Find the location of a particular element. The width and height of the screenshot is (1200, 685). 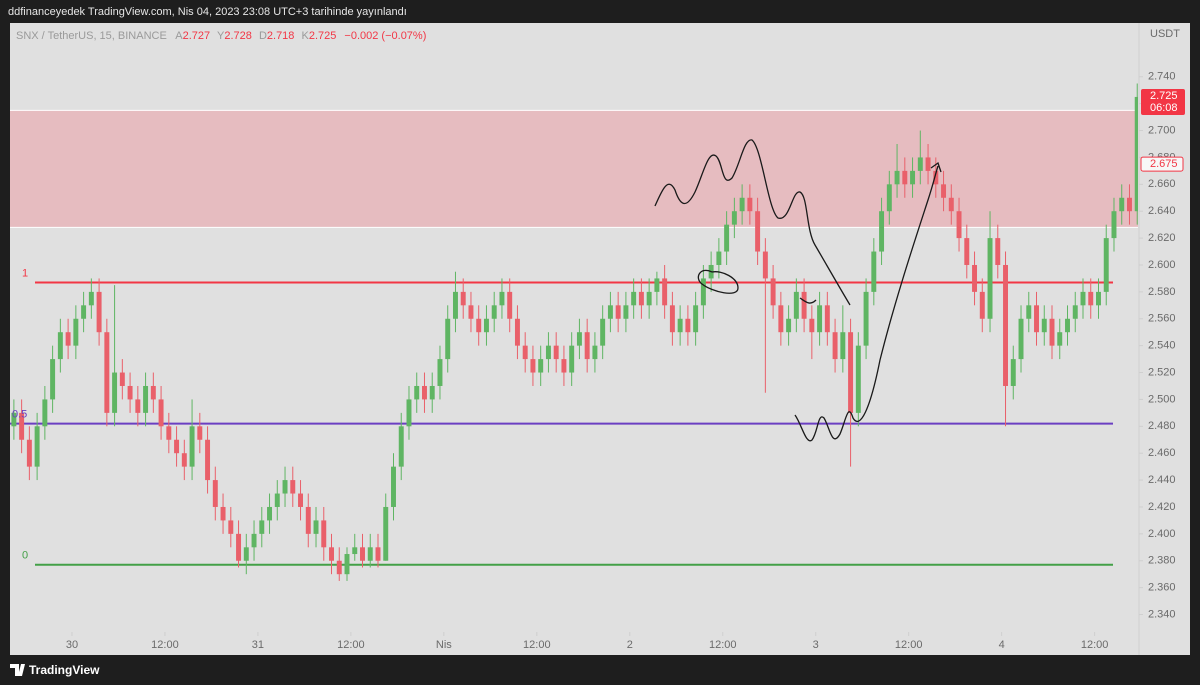

x-tick-label: 4 is located at coordinates (1002, 645).